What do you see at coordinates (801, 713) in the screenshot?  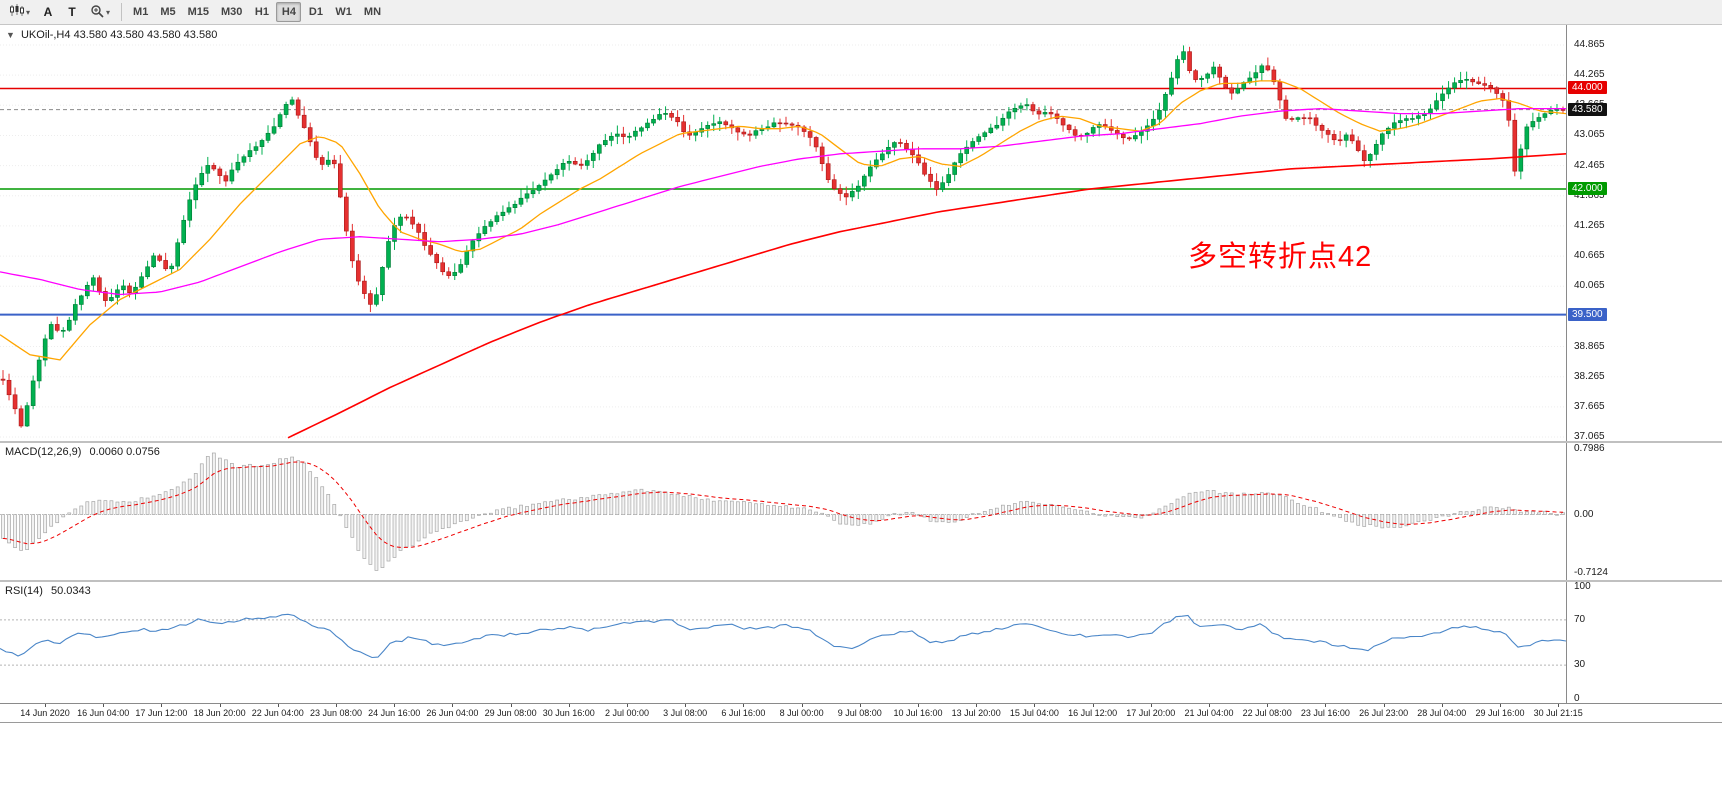 I see `time-axis-label: 8 Jul 00:00` at bounding box center [801, 713].